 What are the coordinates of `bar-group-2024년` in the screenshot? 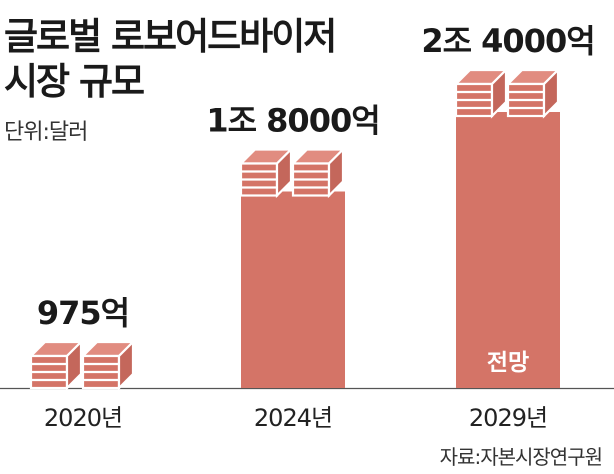 It's located at (292, 267).